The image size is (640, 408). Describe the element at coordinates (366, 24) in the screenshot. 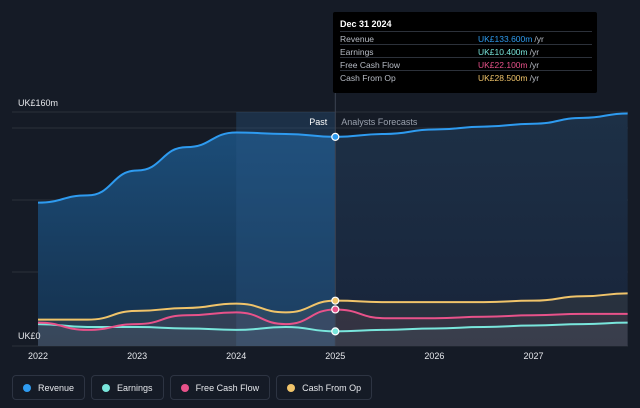

I see `tooltip-date: Dec 31 2024` at that location.